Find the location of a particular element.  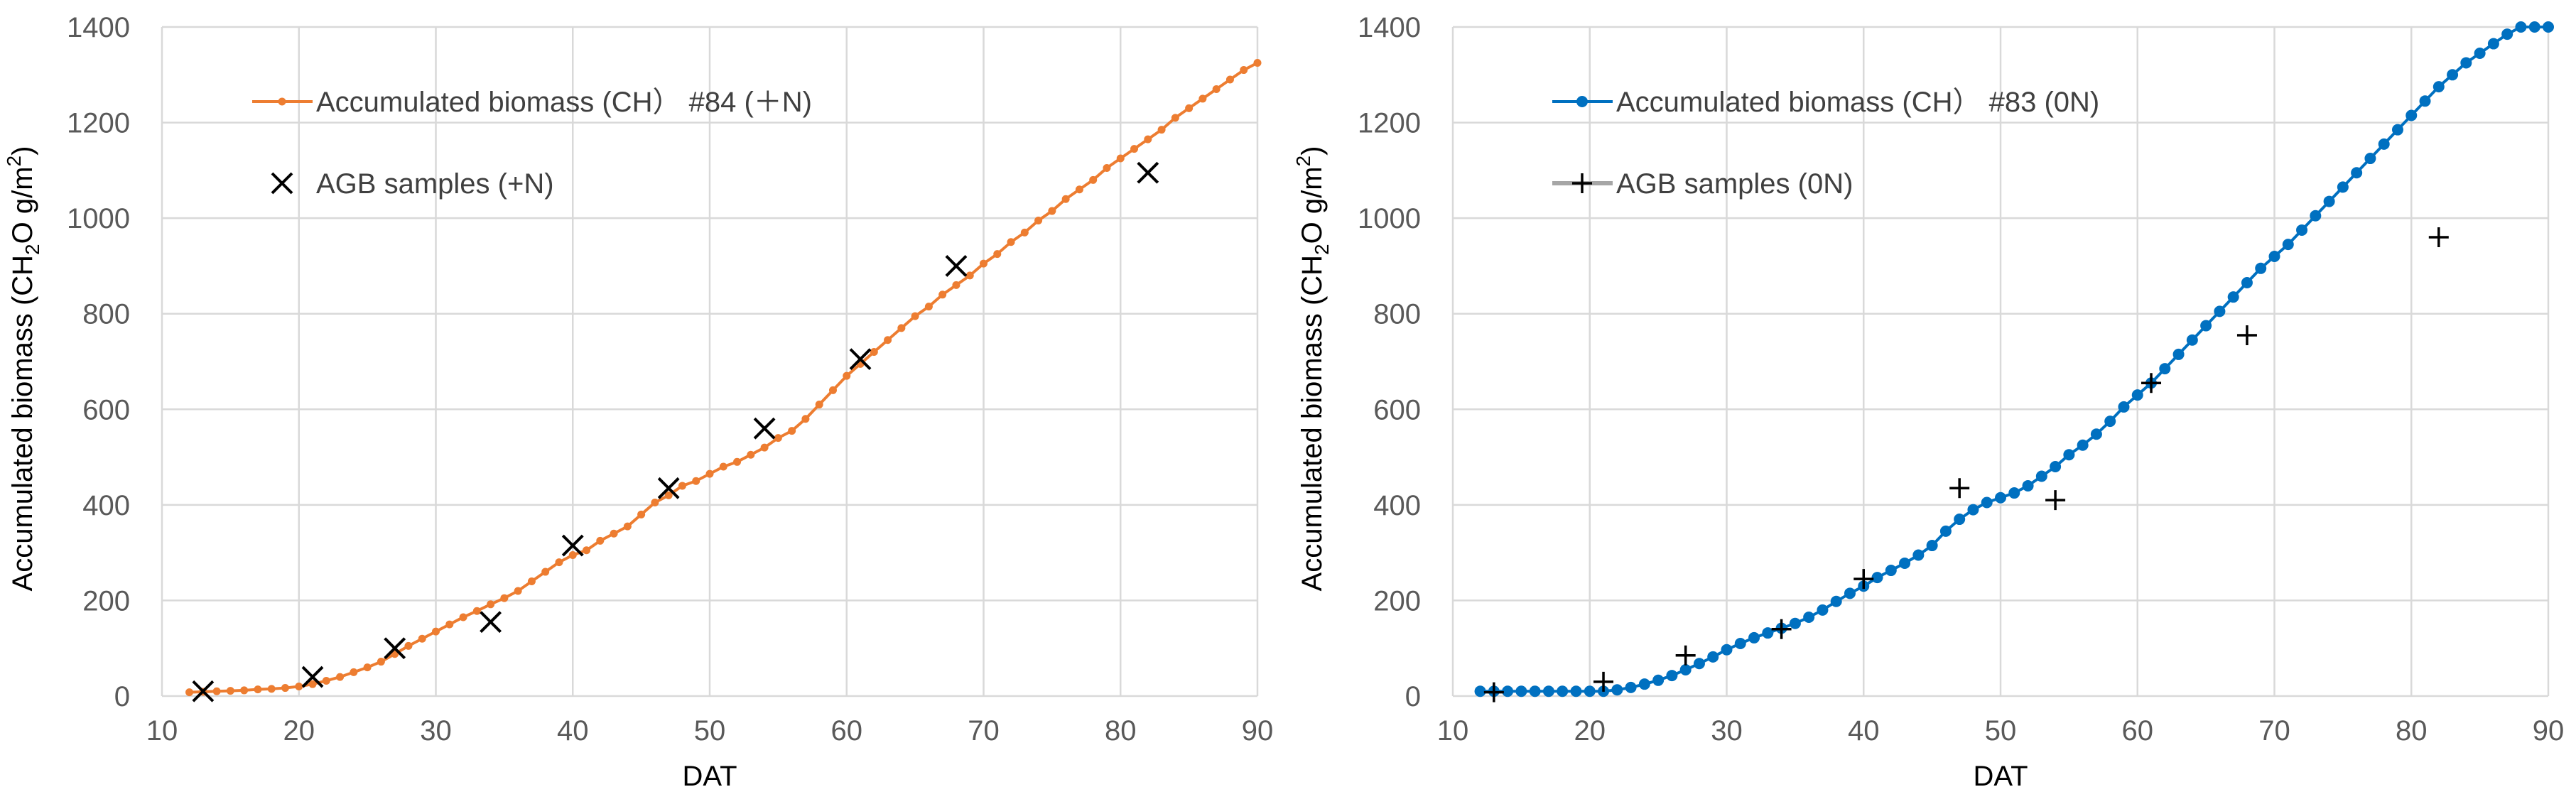

x-tick-label: 50 is located at coordinates (710, 730).